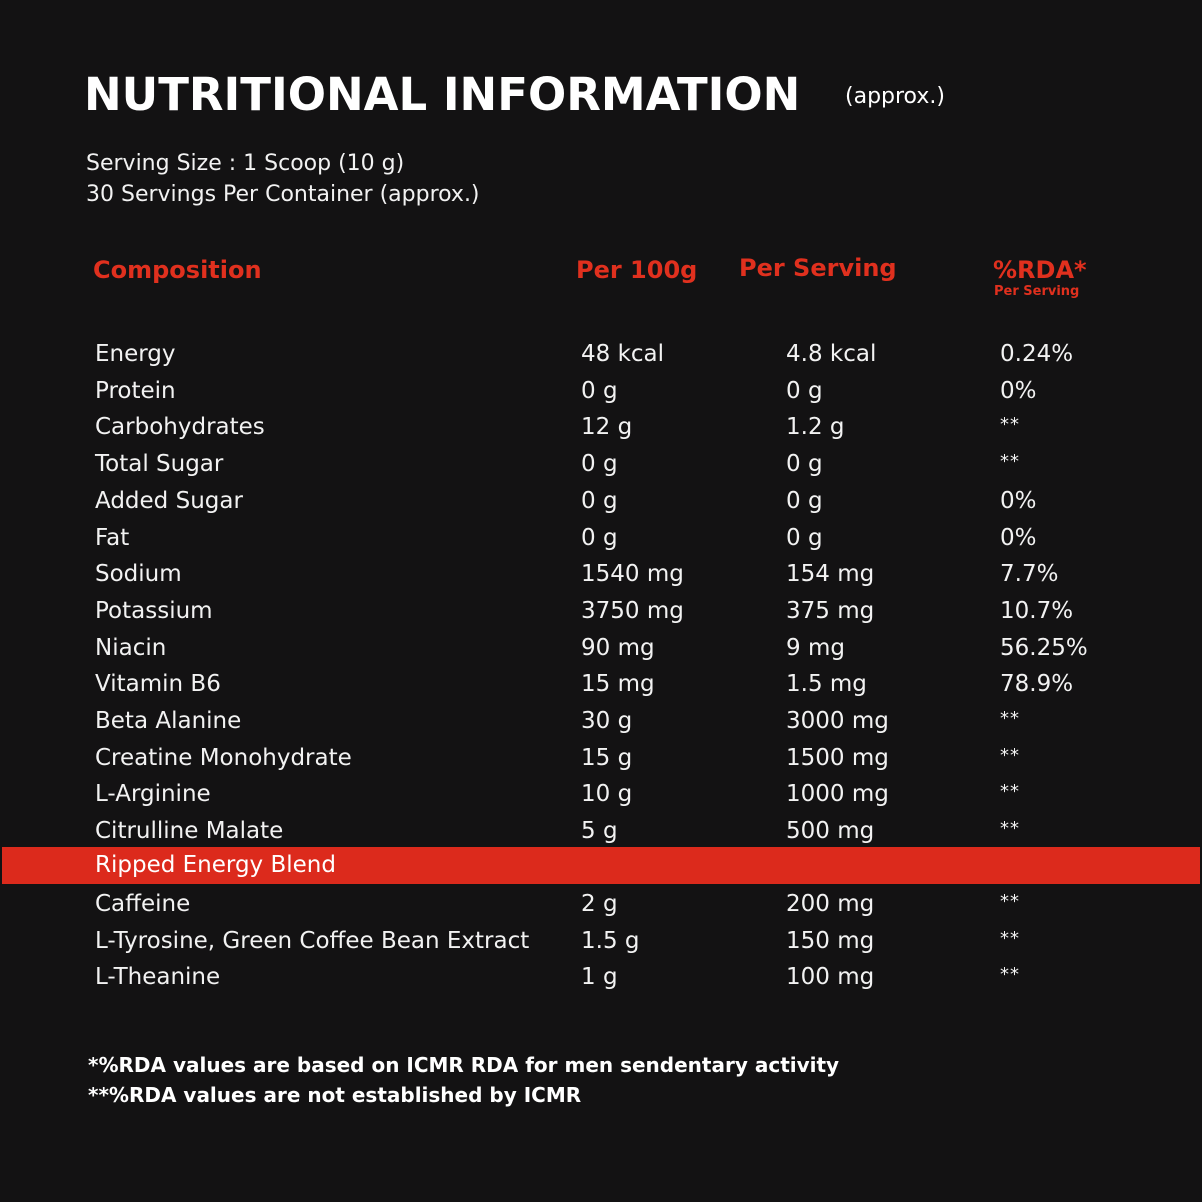  Describe the element at coordinates (442, 94) in the screenshot. I see `page-title: NUTRITIONAL INFORMATION` at that location.